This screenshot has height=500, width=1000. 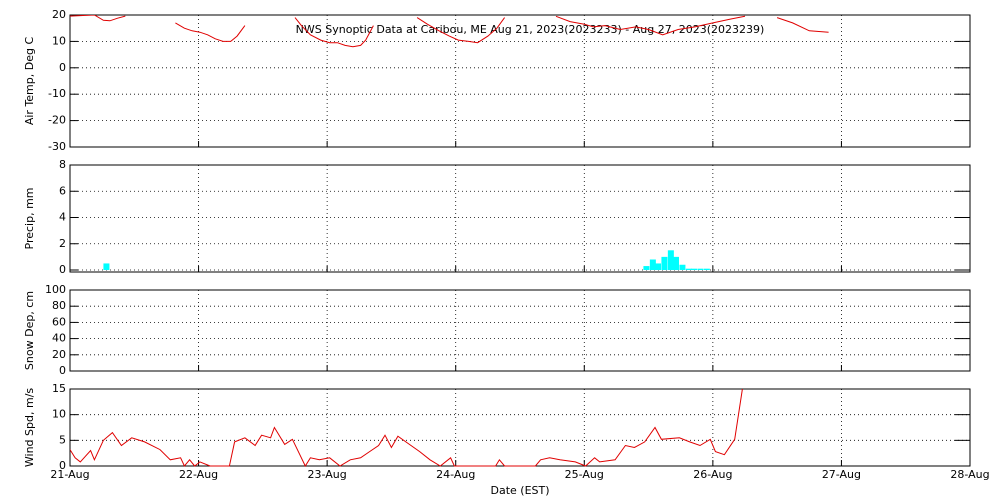 What do you see at coordinates (57, 146) in the screenshot?
I see `y-tick-label: -30` at bounding box center [57, 146].